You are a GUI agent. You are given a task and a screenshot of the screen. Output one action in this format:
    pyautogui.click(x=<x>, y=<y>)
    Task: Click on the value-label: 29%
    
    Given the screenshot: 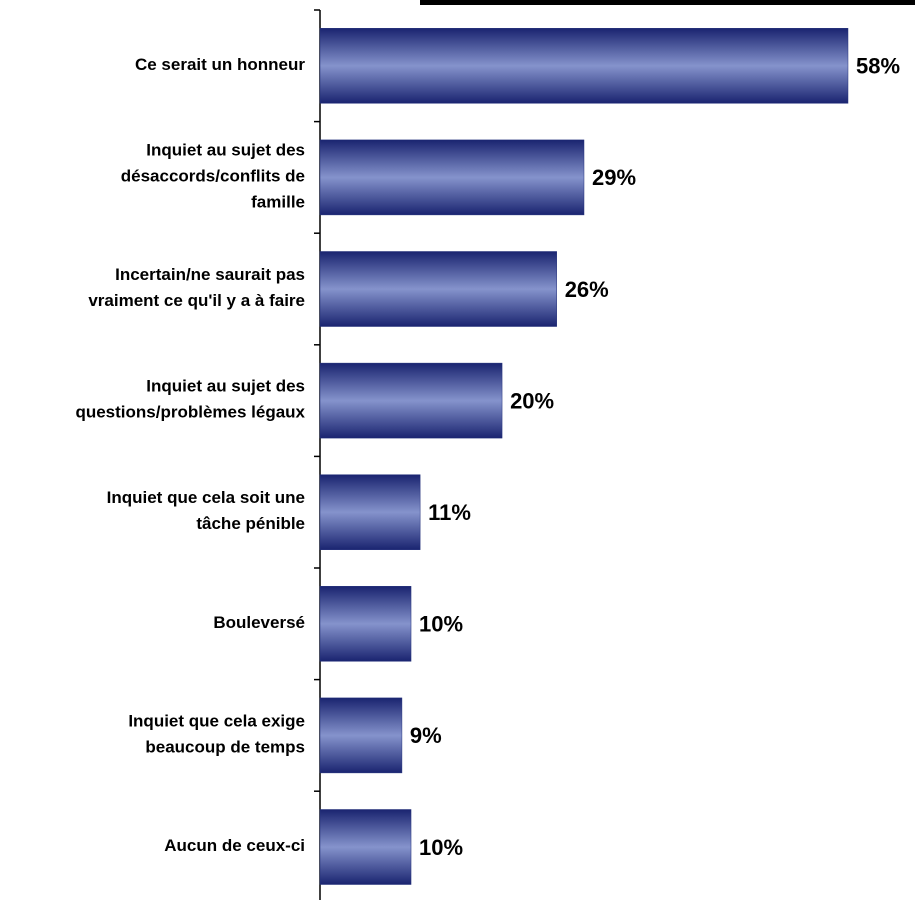 What is the action you would take?
    pyautogui.click(x=614, y=177)
    